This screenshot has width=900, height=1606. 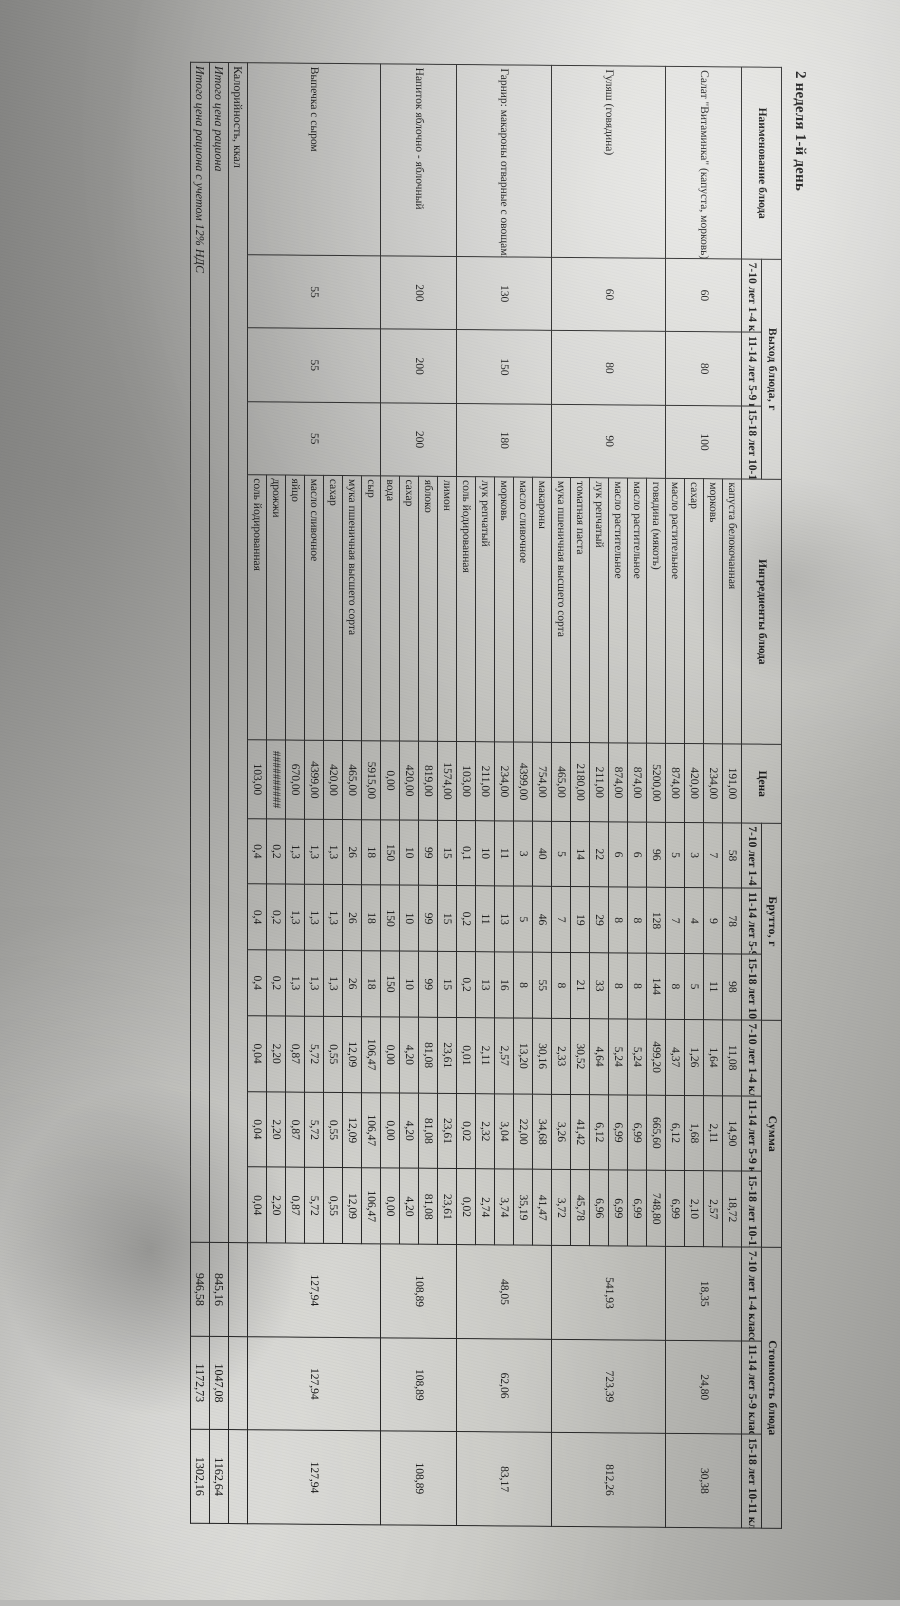 What do you see at coordinates (637, 1056) in the screenshot?
I see `sum-cell: 5,24` at bounding box center [637, 1056].